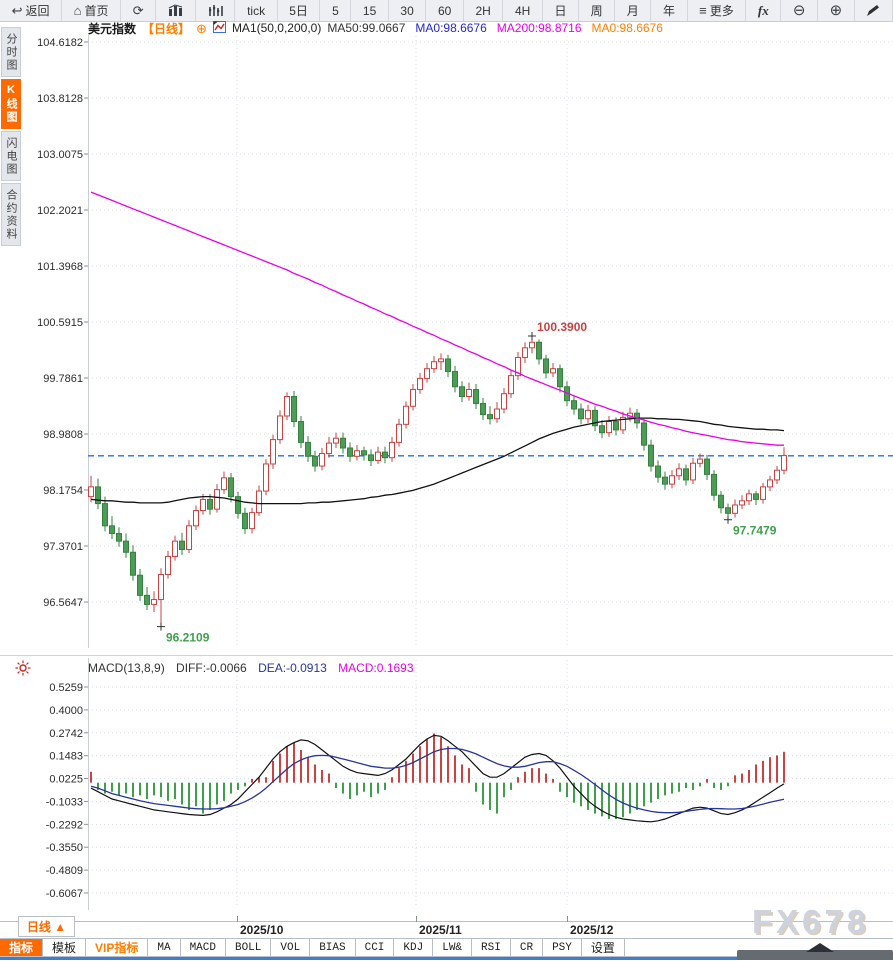  Describe the element at coordinates (11, 52) in the screenshot. I see `tab-time-chart: 分时图` at that location.